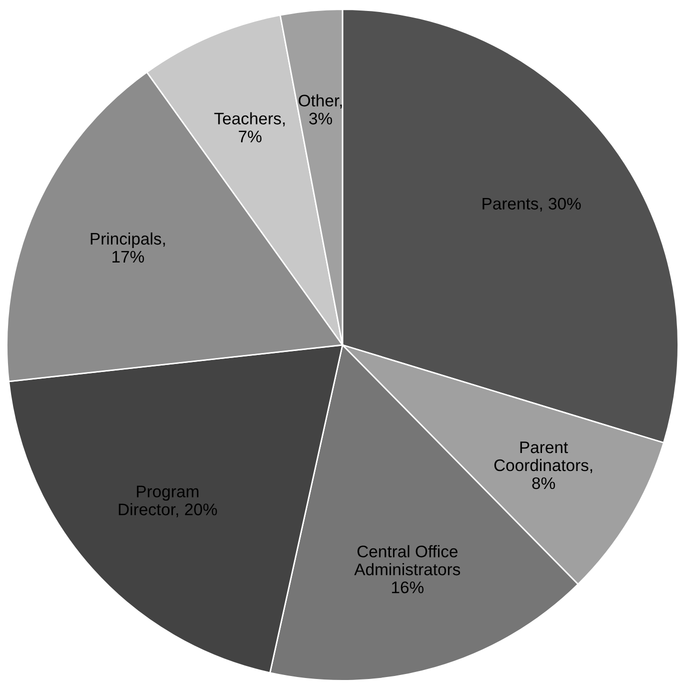 The width and height of the screenshot is (685, 690). What do you see at coordinates (543, 466) in the screenshot?
I see `slice-label: Parent Coordinators, 8%` at bounding box center [543, 466].